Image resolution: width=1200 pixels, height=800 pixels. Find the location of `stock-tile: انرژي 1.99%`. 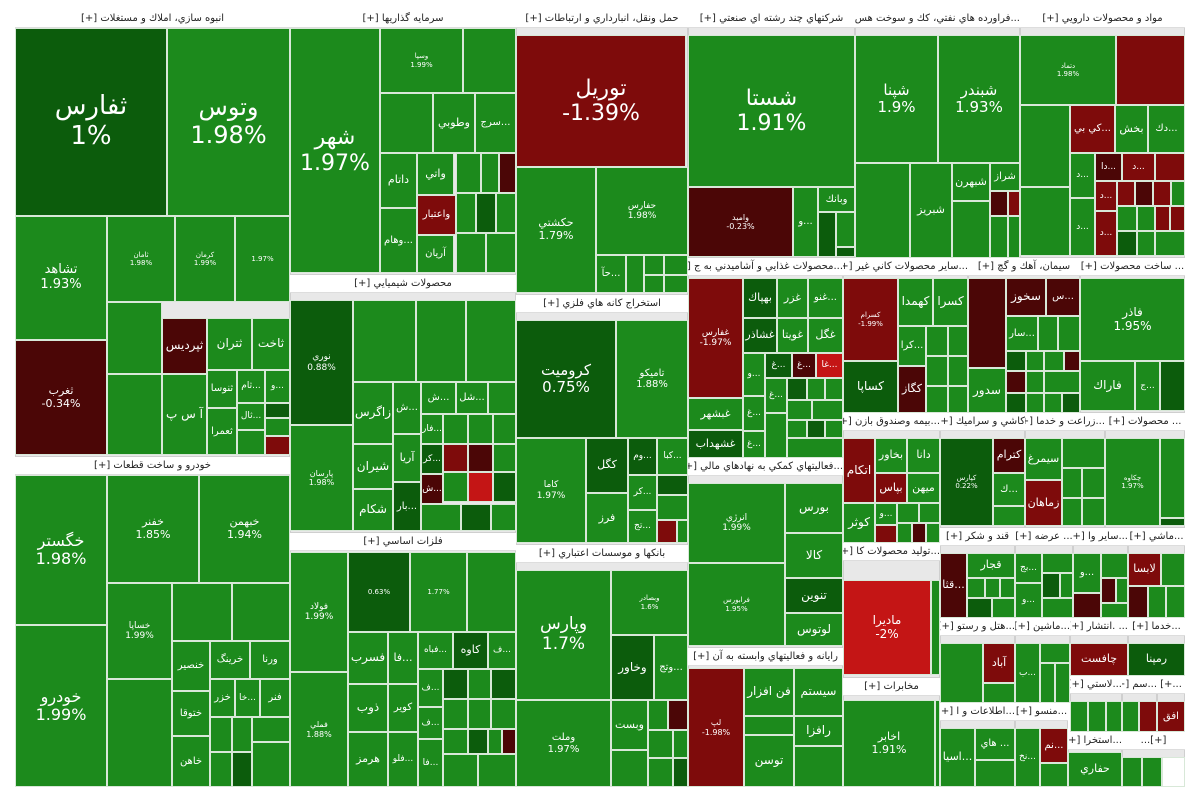

stock-tile: انرژي 1.99% is located at coordinates (736, 523).